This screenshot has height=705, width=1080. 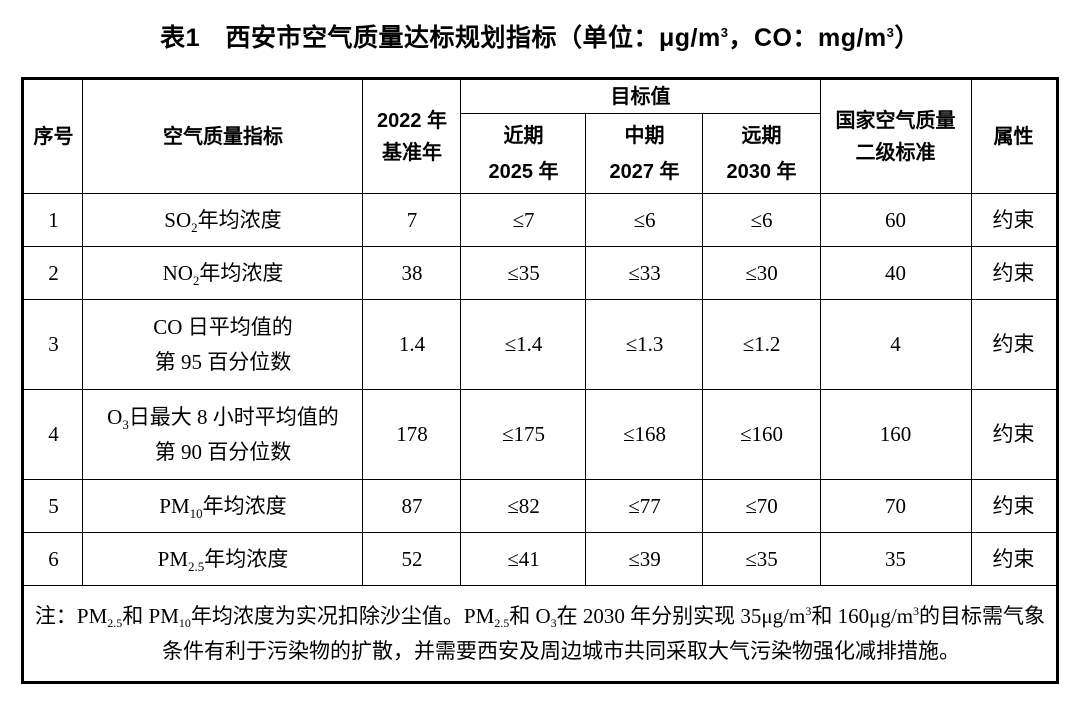 I want to click on header-baseline-year: 2022 年 基准年, so click(x=412, y=136).